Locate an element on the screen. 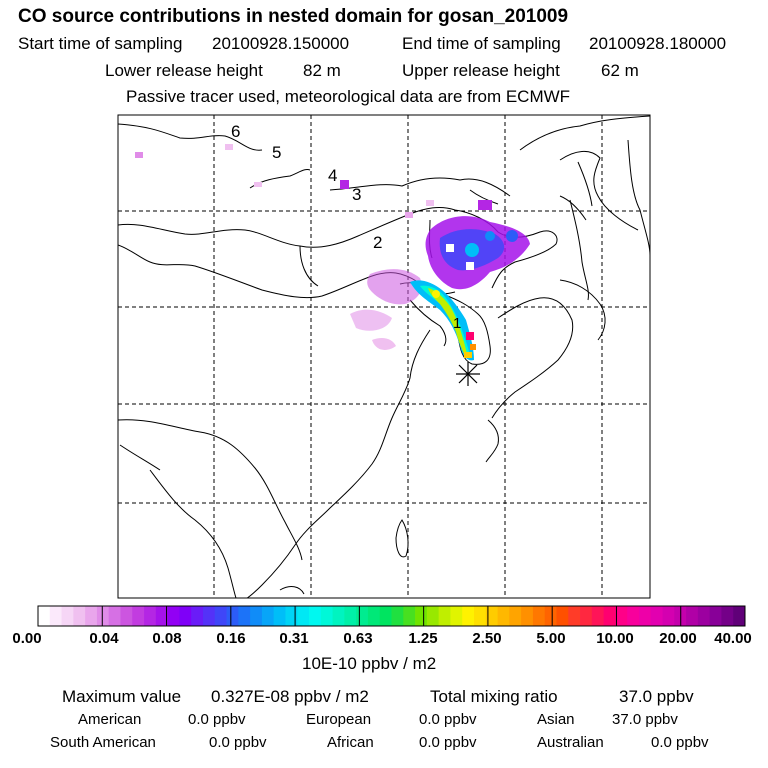 The width and height of the screenshot is (768, 768). colorbar-tick: 40.00 is located at coordinates (733, 638).